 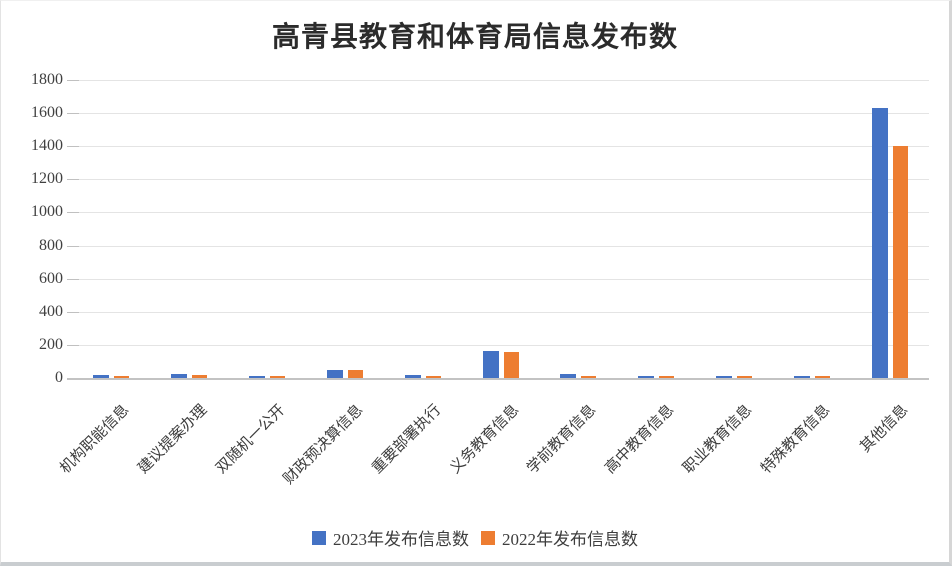 I want to click on bar-2023年发布信息数-建议提案办理, so click(x=178, y=376).